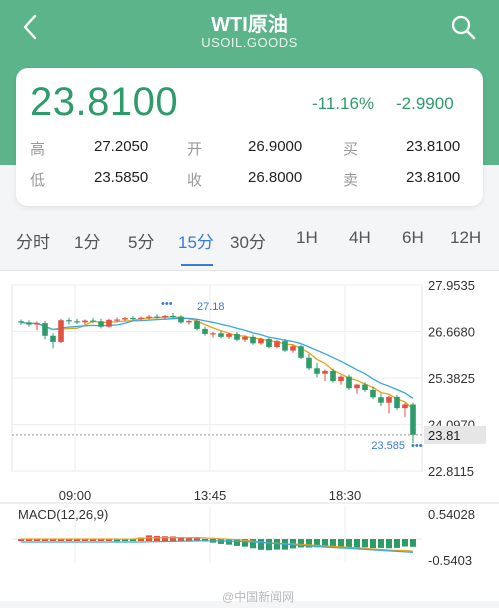 Image resolution: width=499 pixels, height=608 pixels. I want to click on tab-4h: 4H, so click(360, 237).